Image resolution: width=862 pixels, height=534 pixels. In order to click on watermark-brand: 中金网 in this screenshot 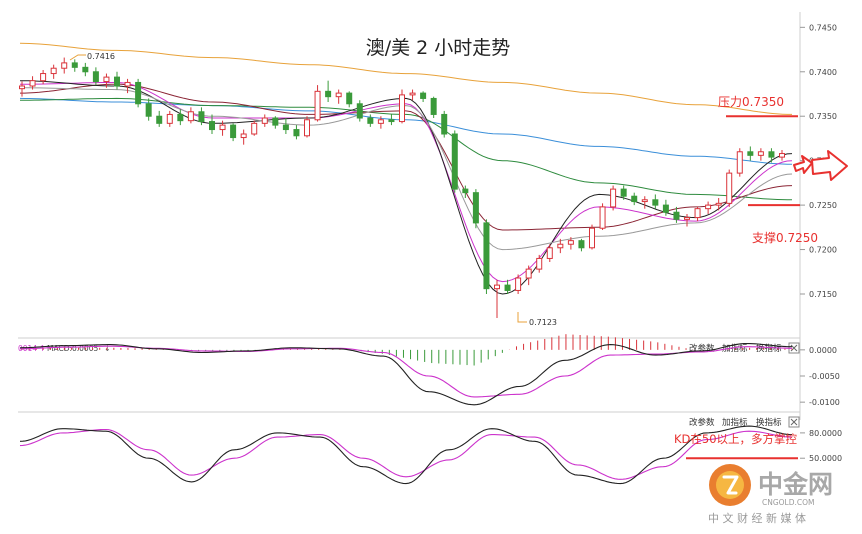, I will do `click(795, 484)`.